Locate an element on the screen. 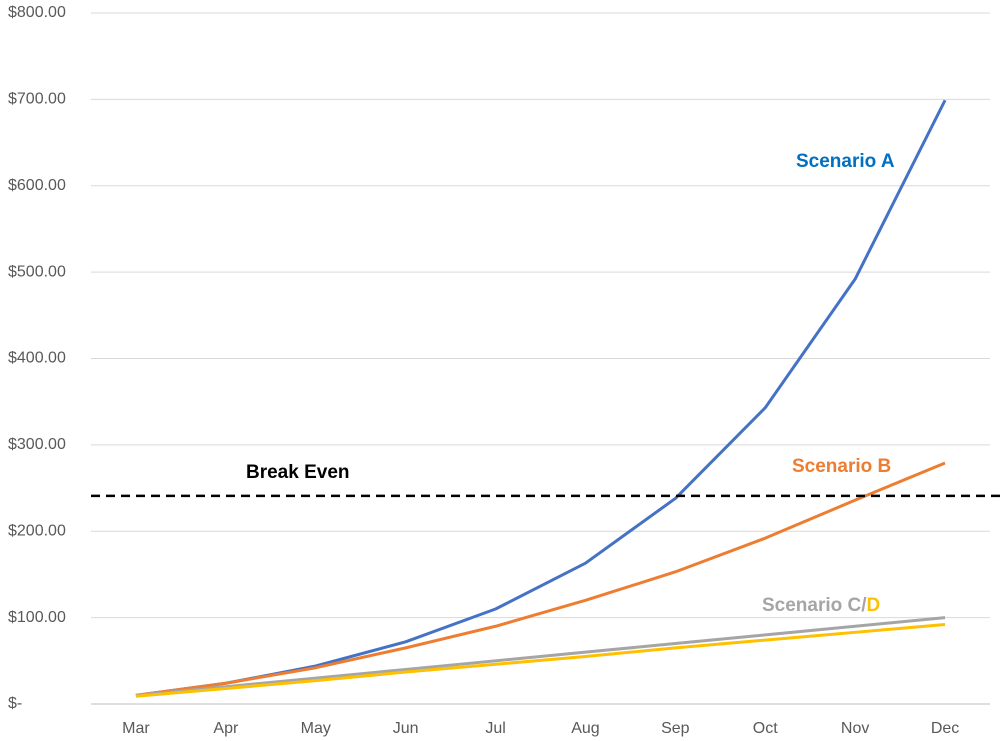 The image size is (1003, 741). y-tick-label: $100.00 is located at coordinates (37, 617).